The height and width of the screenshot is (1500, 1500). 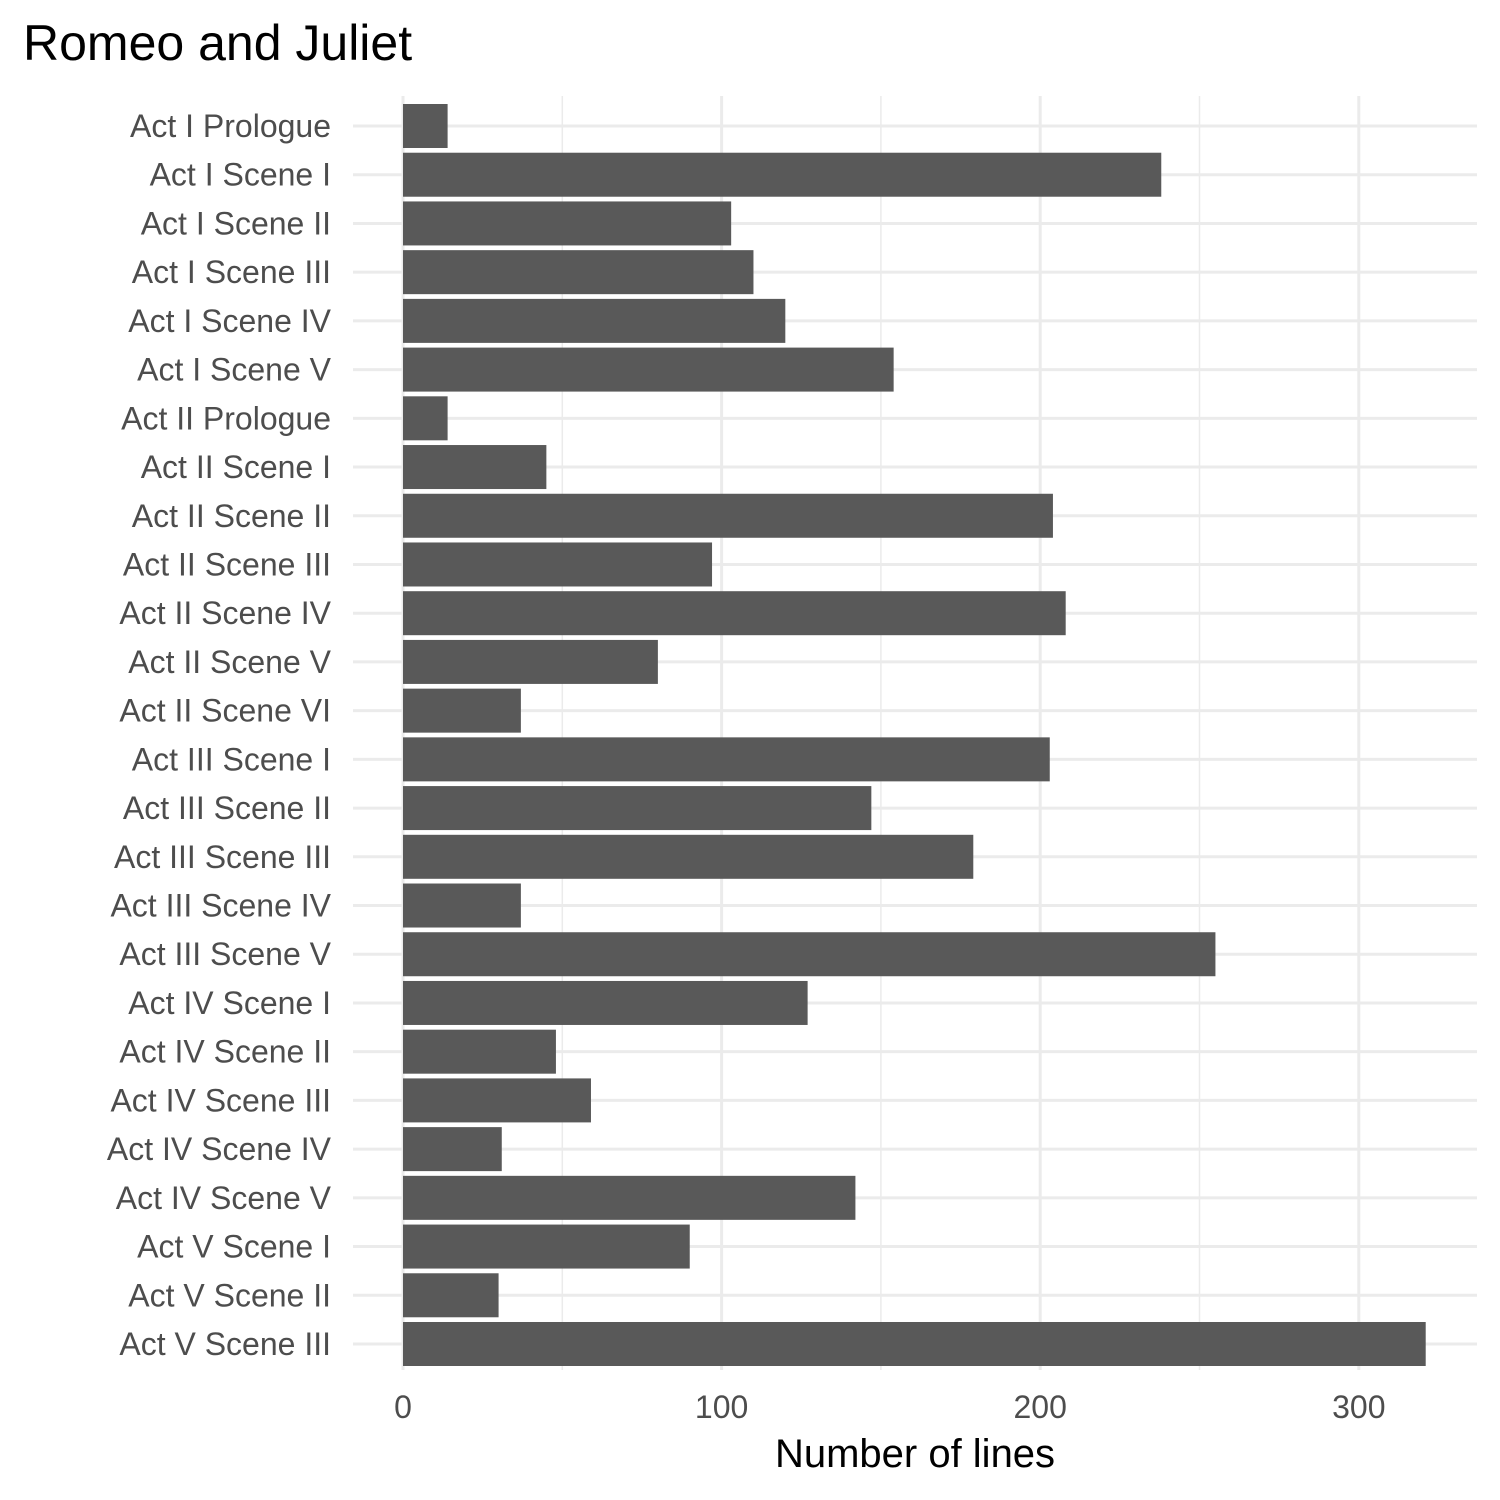 What do you see at coordinates (403, 1407) in the screenshot?
I see `x-tick-label: 0` at bounding box center [403, 1407].